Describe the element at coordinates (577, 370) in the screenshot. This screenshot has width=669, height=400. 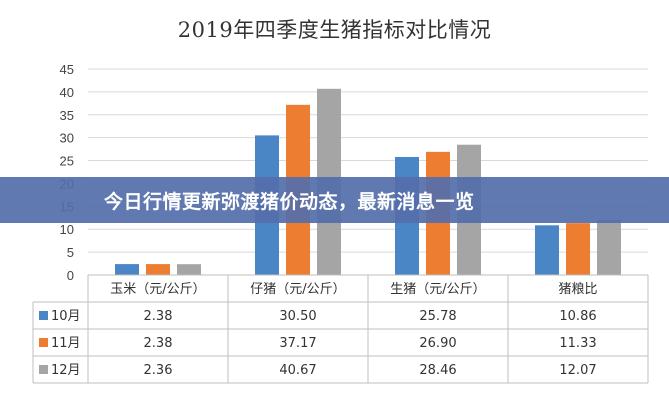
I see `data-label: 12.07` at that location.